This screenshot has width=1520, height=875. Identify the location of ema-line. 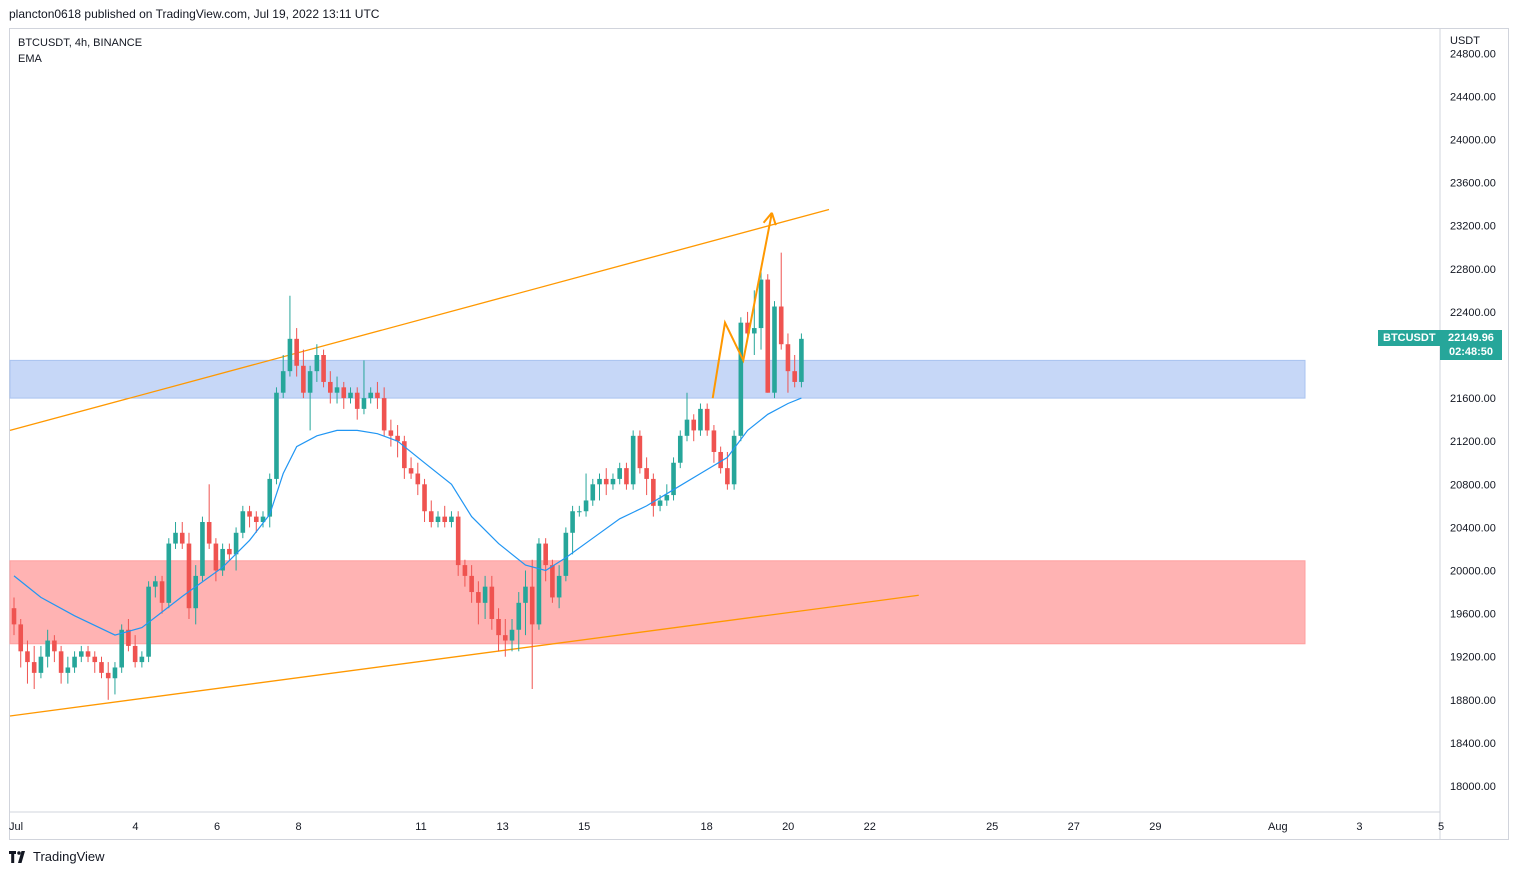
(407, 516).